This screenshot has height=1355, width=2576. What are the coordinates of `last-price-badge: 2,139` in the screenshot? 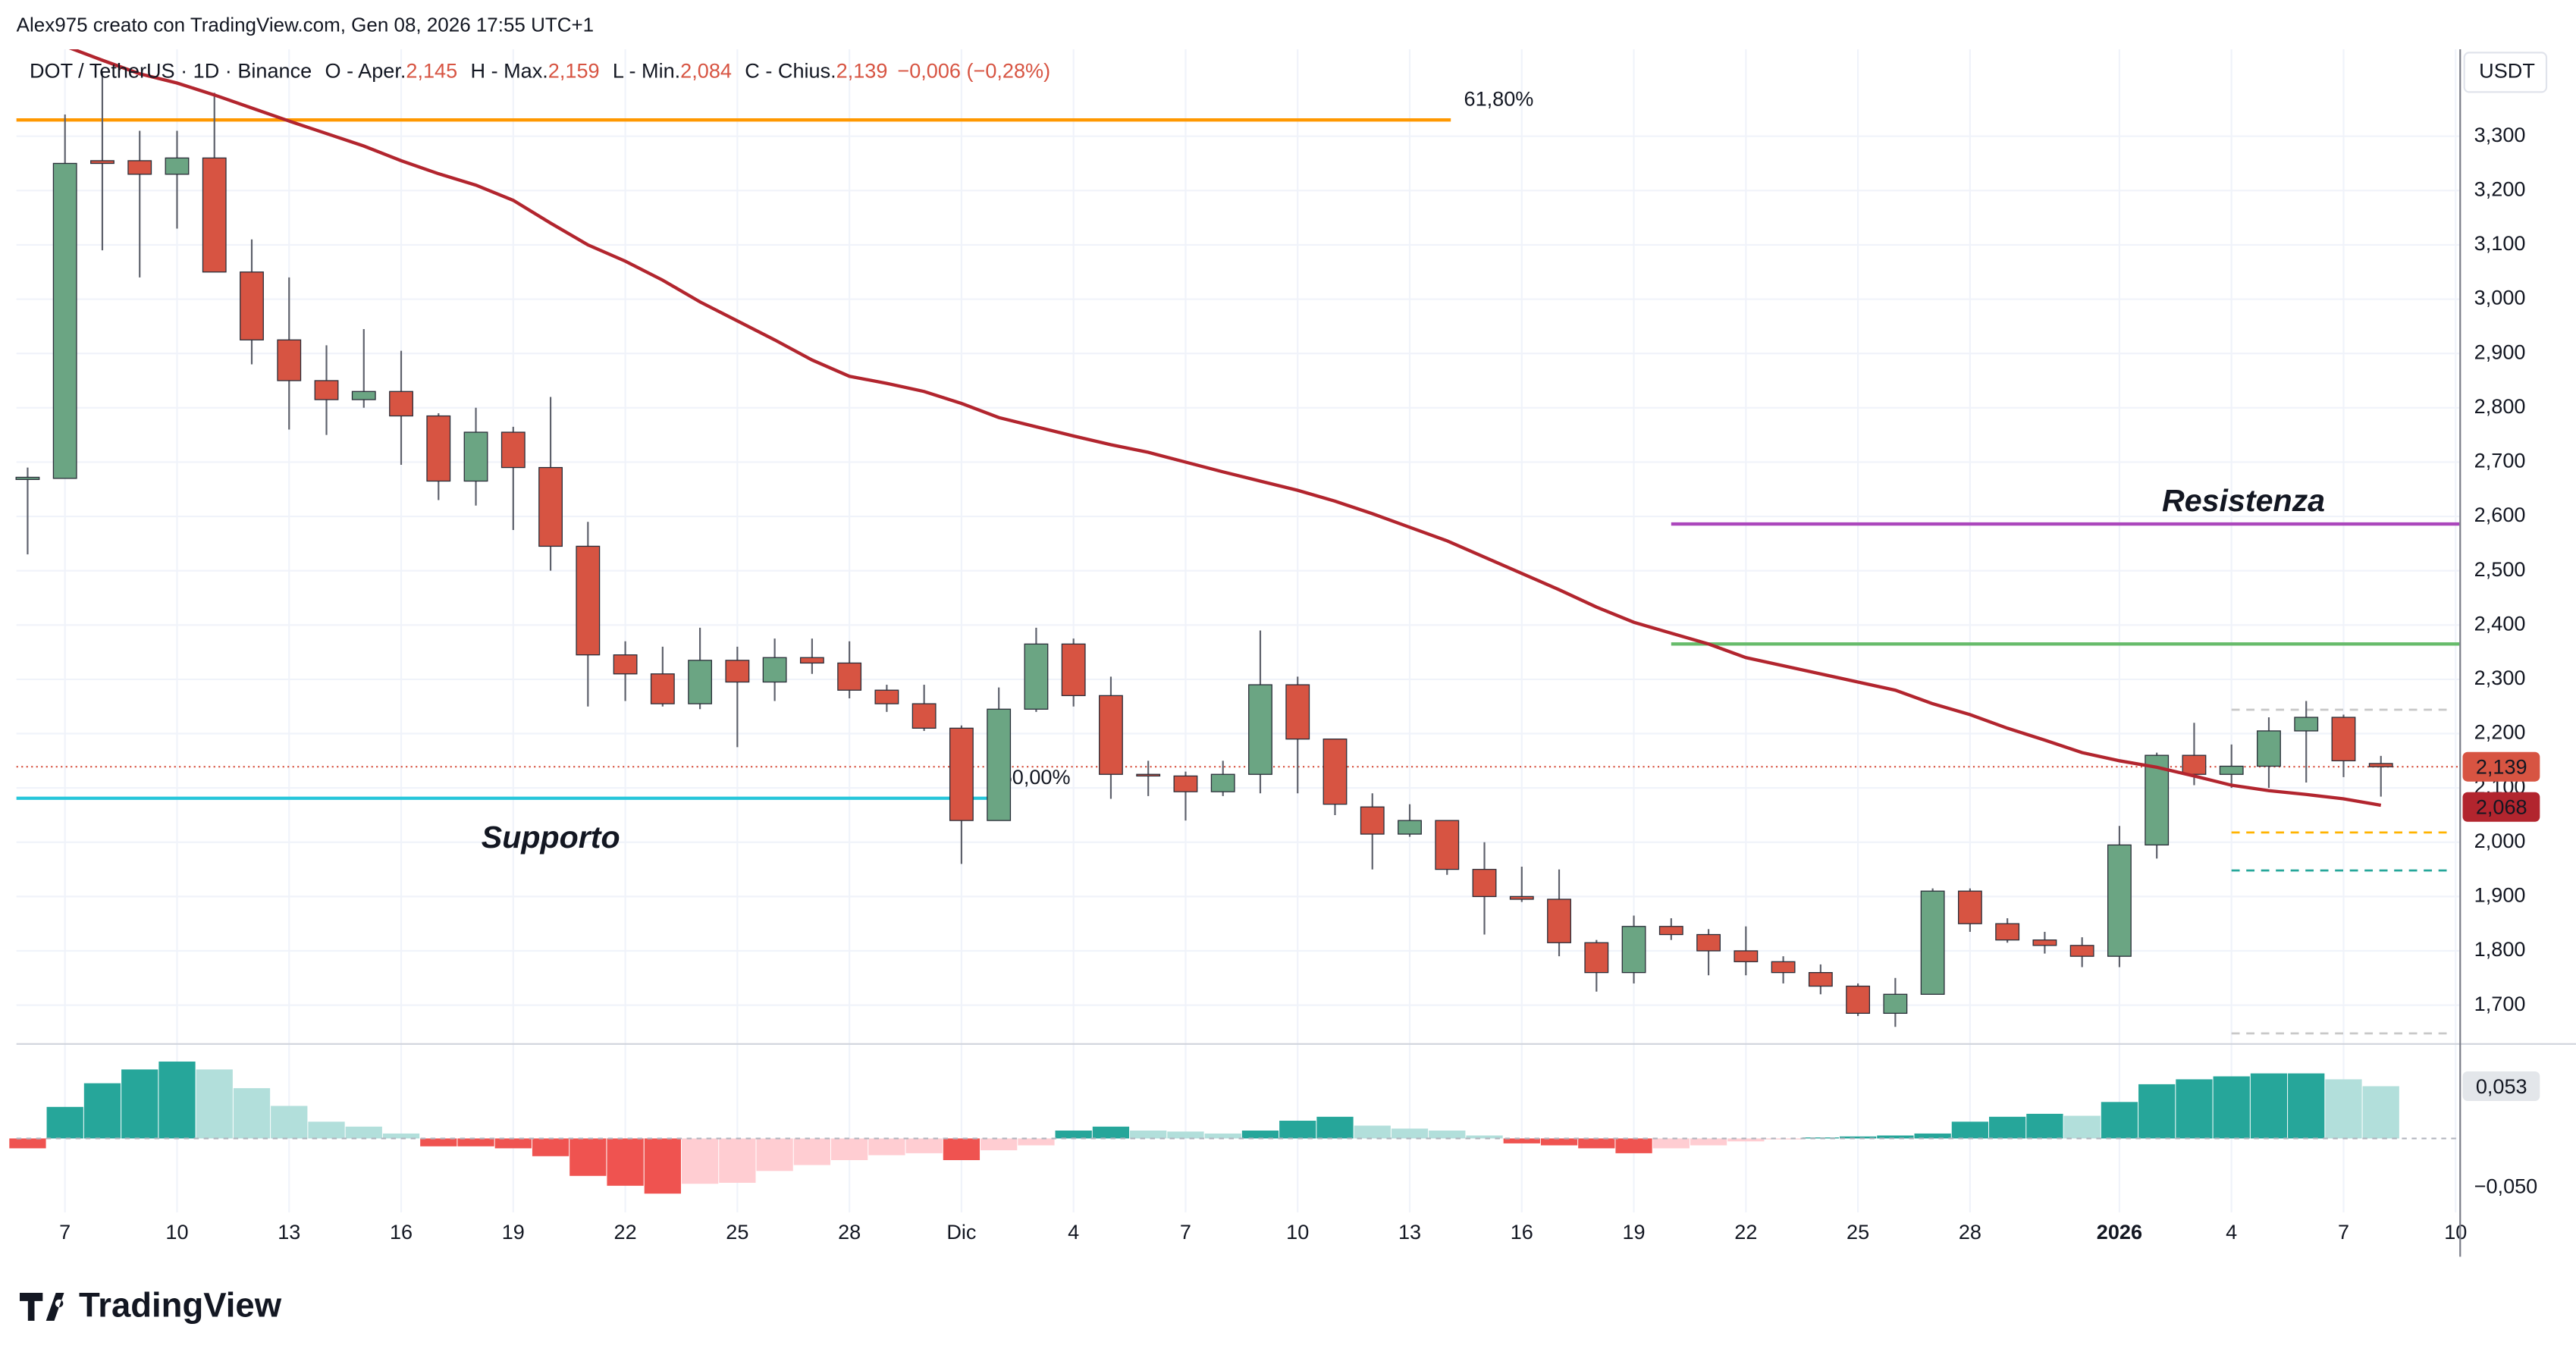 It's located at (2501, 767).